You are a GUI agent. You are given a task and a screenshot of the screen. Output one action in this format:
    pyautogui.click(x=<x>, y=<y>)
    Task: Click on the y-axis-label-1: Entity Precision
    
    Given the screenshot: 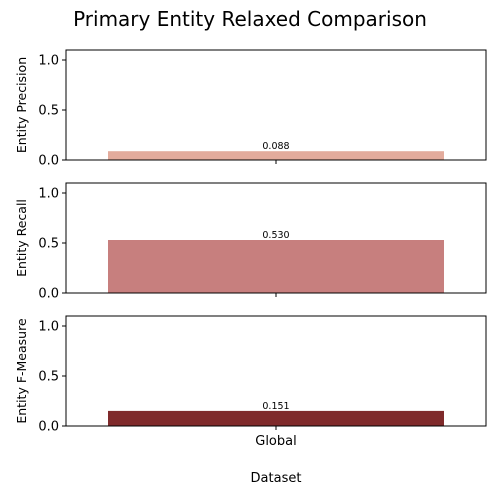 What is the action you would take?
    pyautogui.click(x=21, y=105)
    